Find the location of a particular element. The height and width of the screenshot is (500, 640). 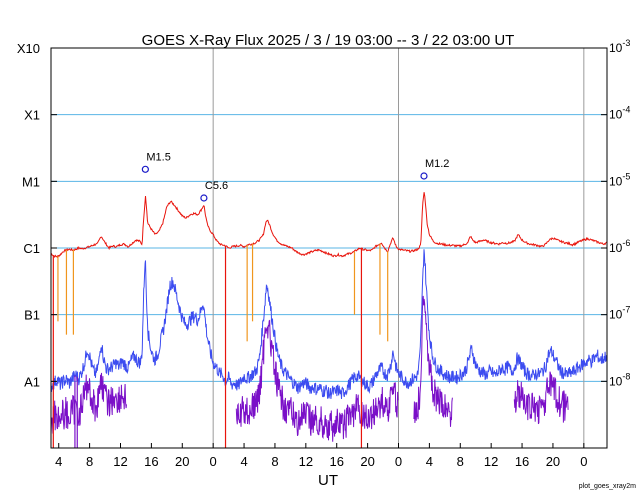

y-tick-exponent: -7 is located at coordinates (626, 310).